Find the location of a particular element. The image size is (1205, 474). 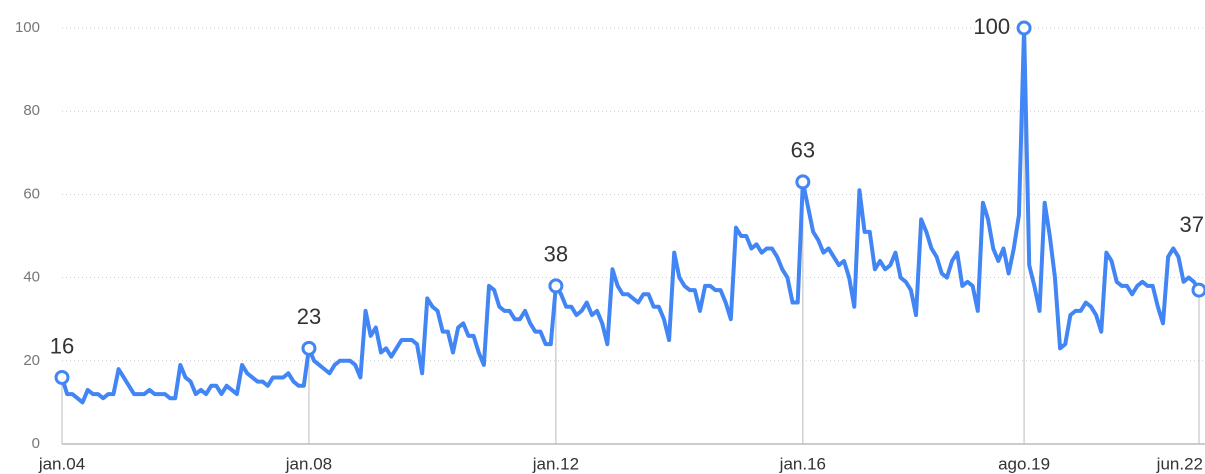

x-tick-label: jan.04 is located at coordinates (61, 463).